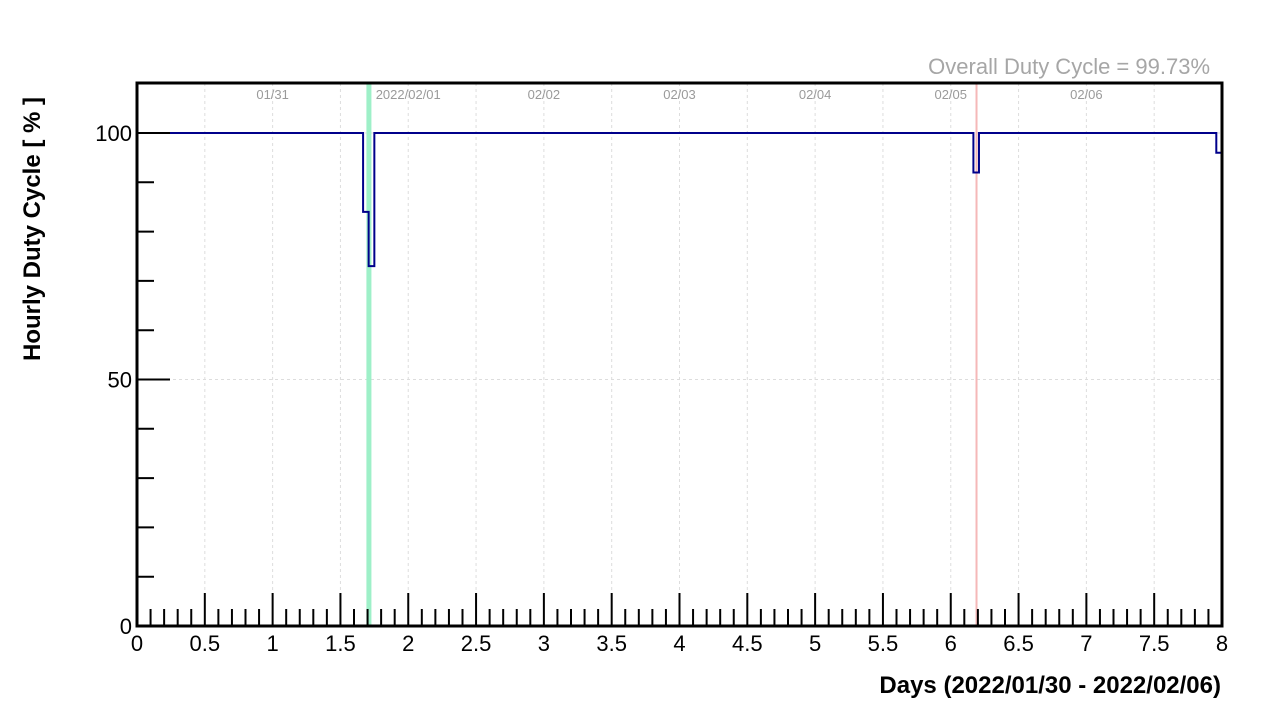  Describe the element at coordinates (137, 643) in the screenshot. I see `x-tick-label: 0` at that location.